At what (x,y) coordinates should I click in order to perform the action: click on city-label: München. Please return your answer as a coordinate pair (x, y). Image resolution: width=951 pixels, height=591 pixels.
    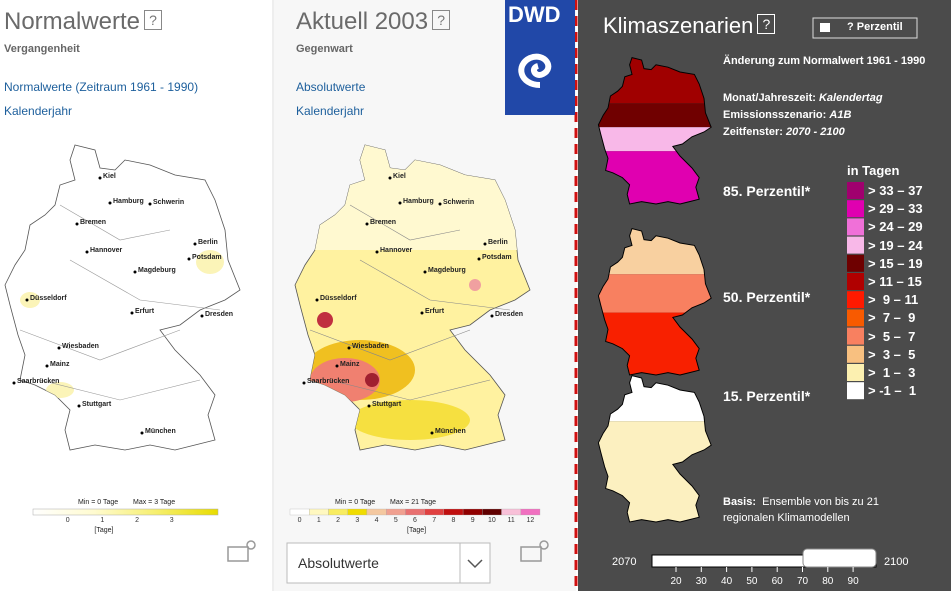
    Looking at the image, I should click on (160, 431).